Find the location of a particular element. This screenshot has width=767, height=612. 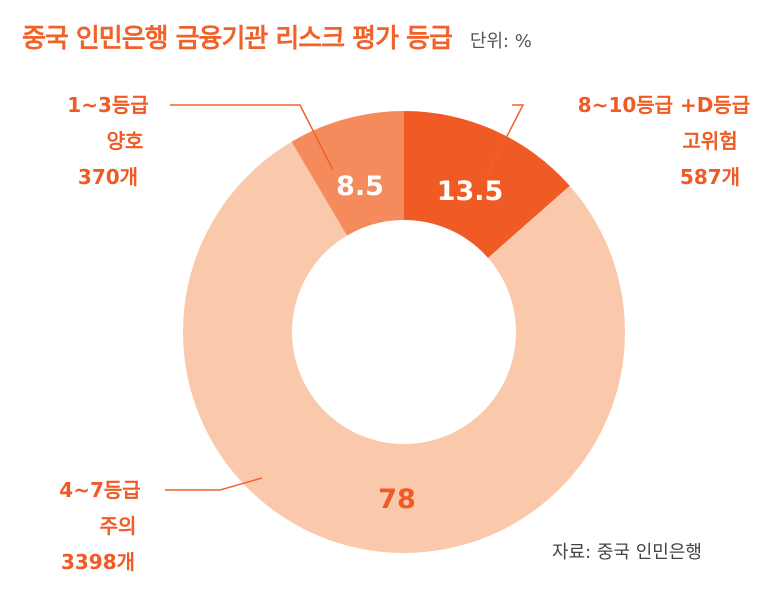

callout-good-grade: 1~3등급 is located at coordinates (107, 105).